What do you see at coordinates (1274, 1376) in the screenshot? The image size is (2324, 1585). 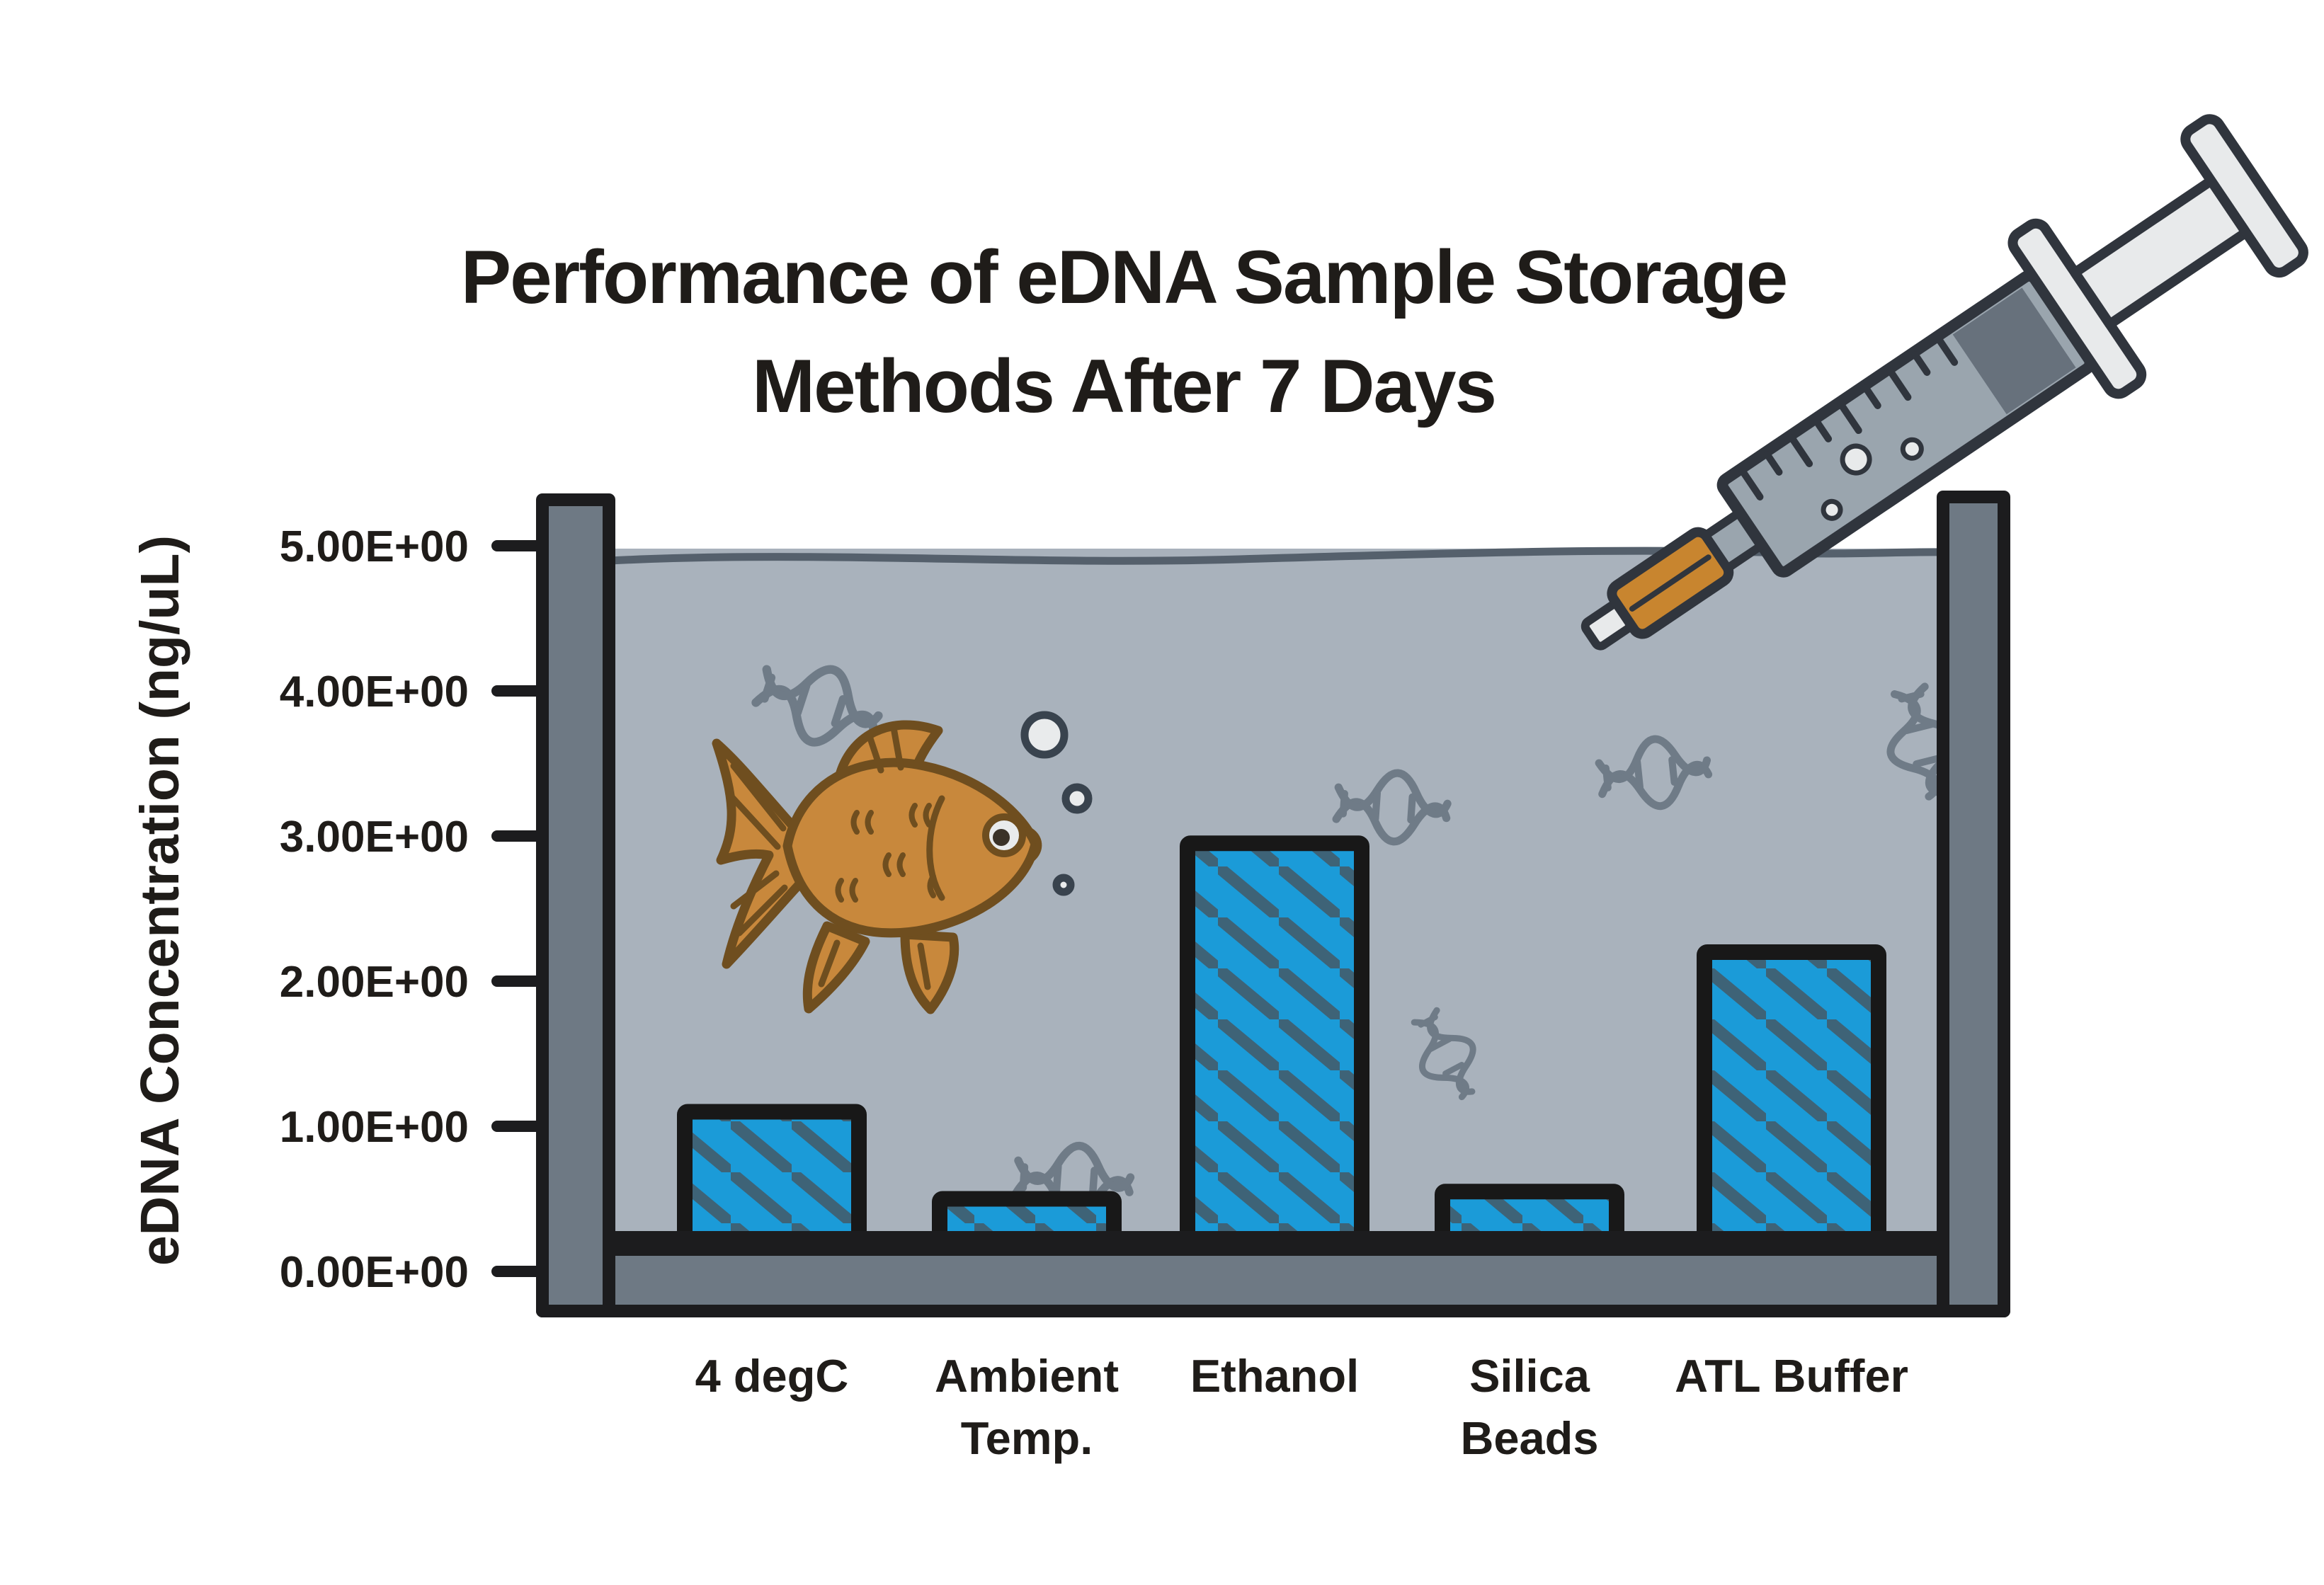 I see `x-category-label: Ethanol` at bounding box center [1274, 1376].